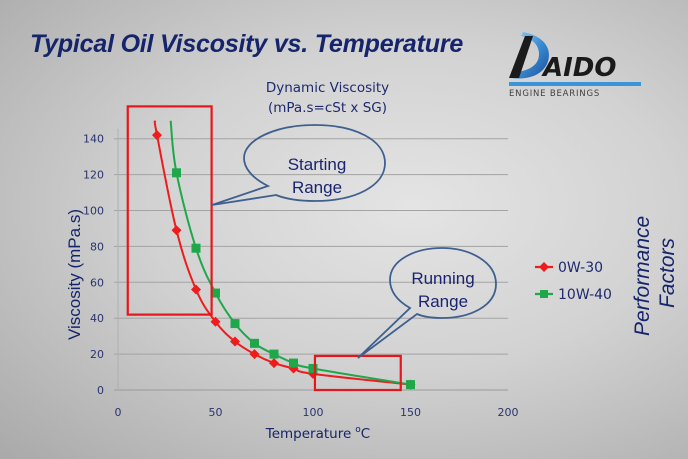 Image resolution: width=688 pixels, height=459 pixels. Describe the element at coordinates (216, 412) in the screenshot. I see `x-tick-label: 50` at that location.